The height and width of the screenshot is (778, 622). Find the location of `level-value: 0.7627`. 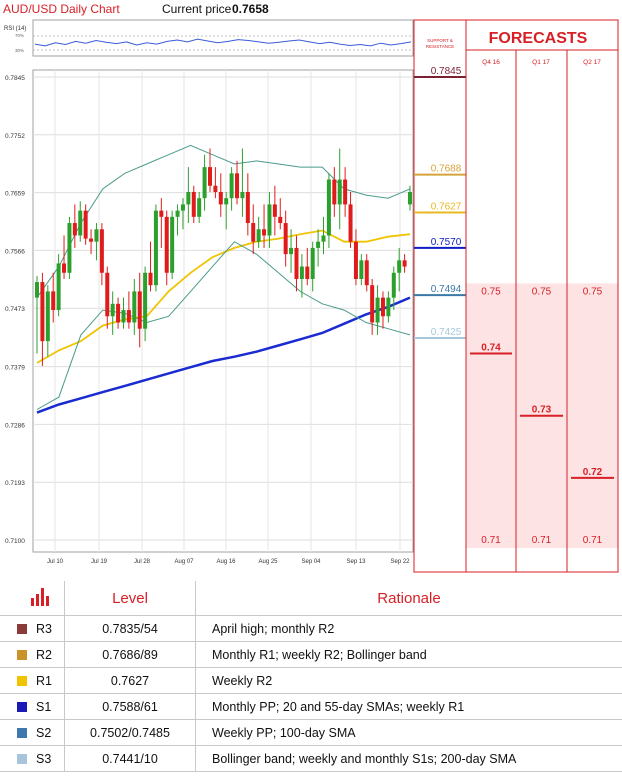

level-value: 0.7627 is located at coordinates (130, 680).